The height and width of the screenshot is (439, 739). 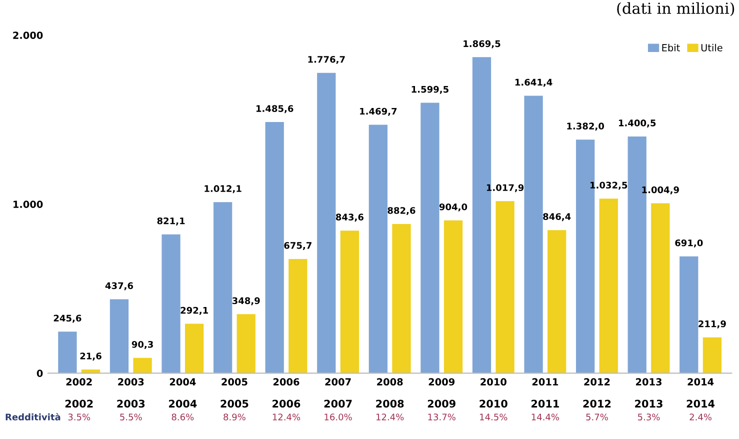 What do you see at coordinates (585, 126) in the screenshot?
I see `data-label: 1.382,0` at bounding box center [585, 126].